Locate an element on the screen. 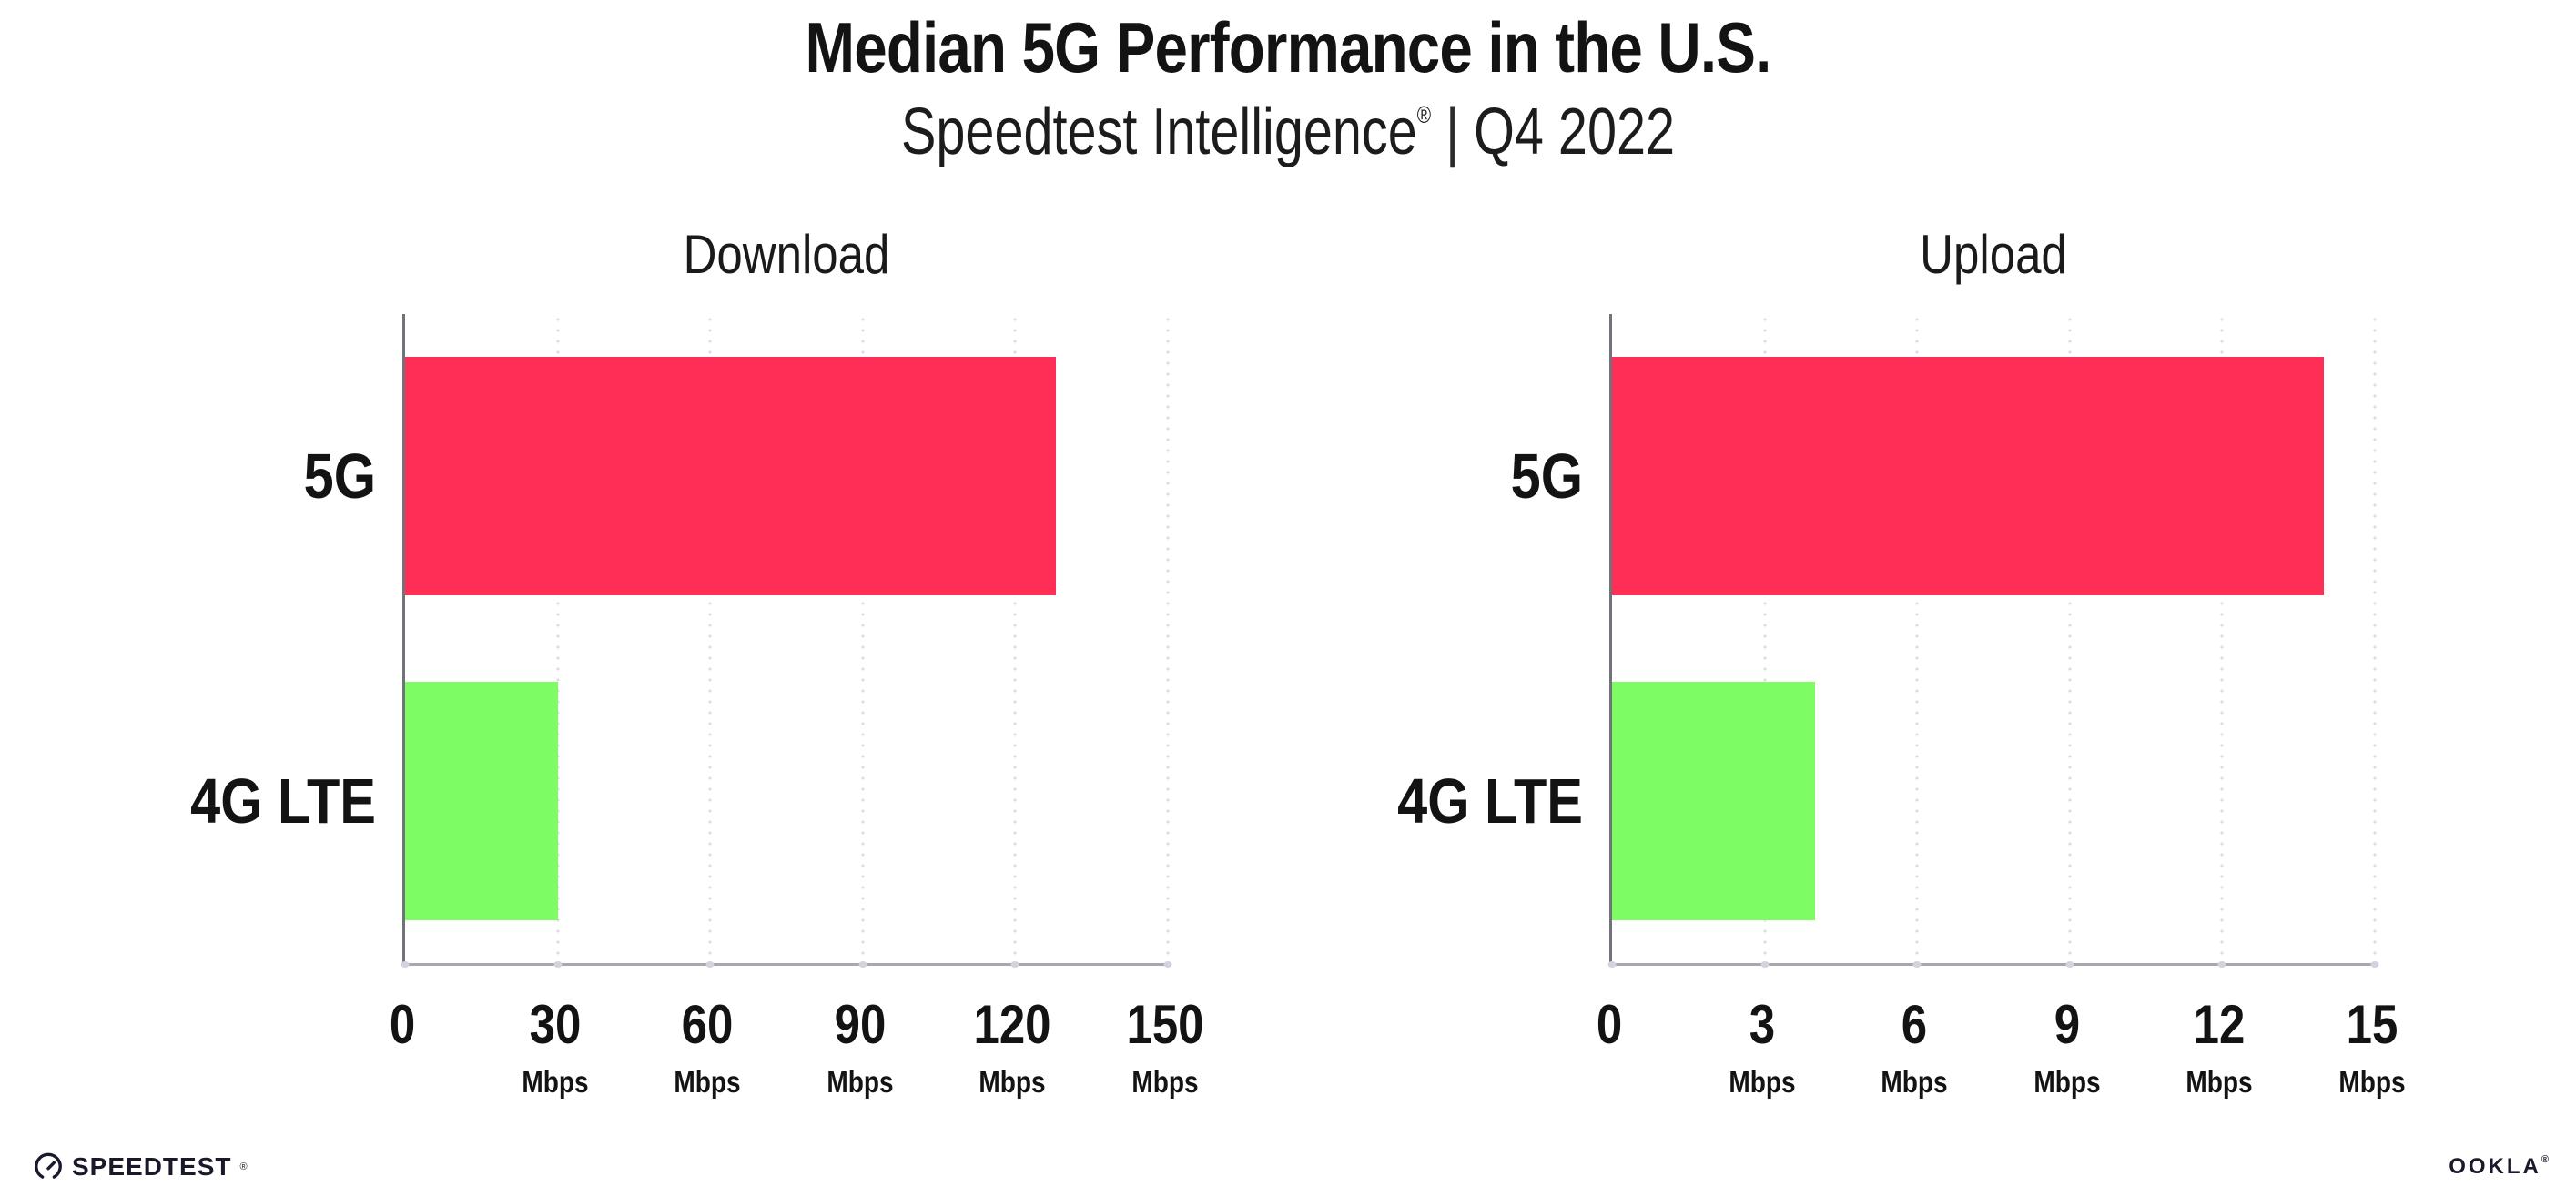 The width and height of the screenshot is (2576, 1197). x-axis-tick: 90 Mbps is located at coordinates (860, 1046).